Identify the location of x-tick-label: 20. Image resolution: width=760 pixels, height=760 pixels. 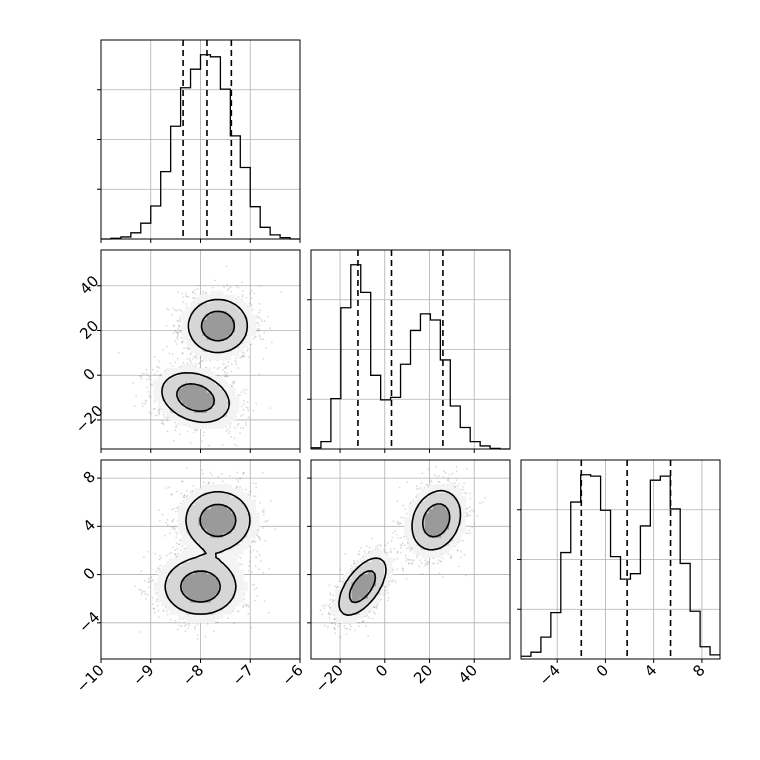
(423, 674).